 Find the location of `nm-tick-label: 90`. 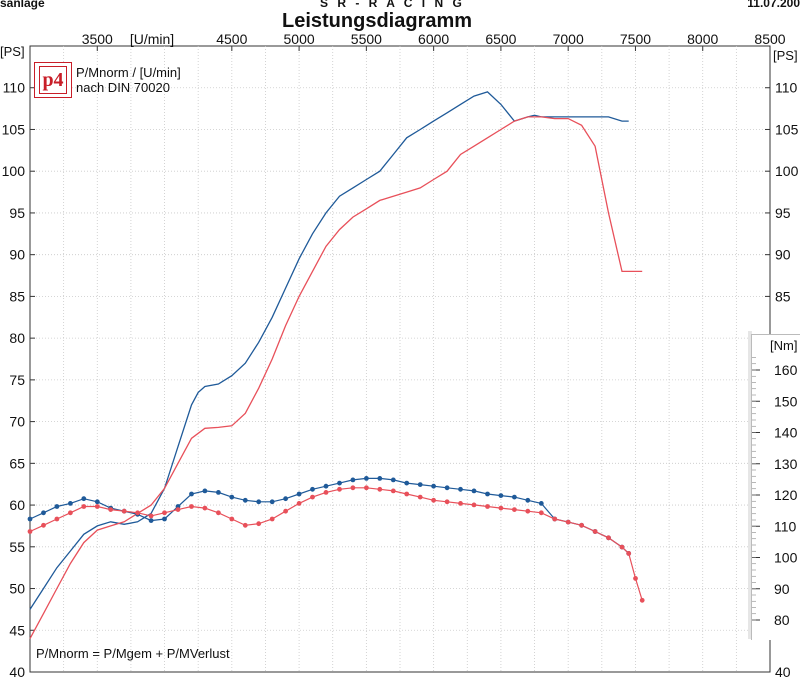

nm-tick-label: 90 is located at coordinates (782, 589).